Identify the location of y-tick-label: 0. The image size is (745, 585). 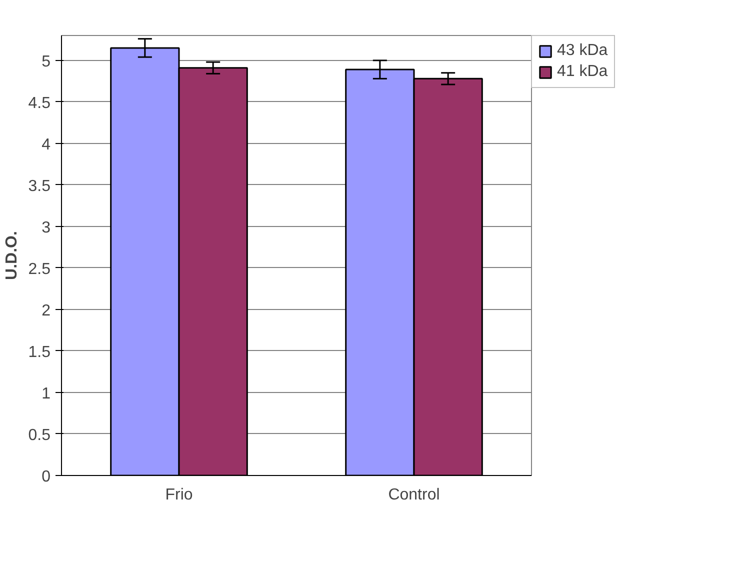
(46, 477).